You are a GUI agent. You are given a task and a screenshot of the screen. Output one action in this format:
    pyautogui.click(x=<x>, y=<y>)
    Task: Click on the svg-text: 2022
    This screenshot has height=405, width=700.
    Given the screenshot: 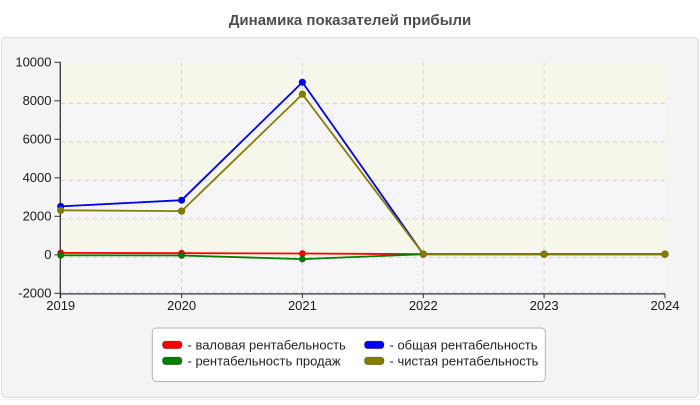 What is the action you would take?
    pyautogui.click(x=423, y=305)
    